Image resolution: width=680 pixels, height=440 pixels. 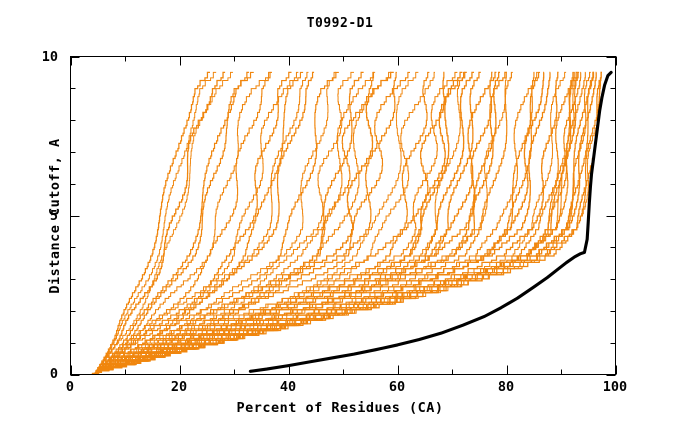 What do you see at coordinates (179, 387) in the screenshot?
I see `x-tick-label: 20` at bounding box center [179, 387].